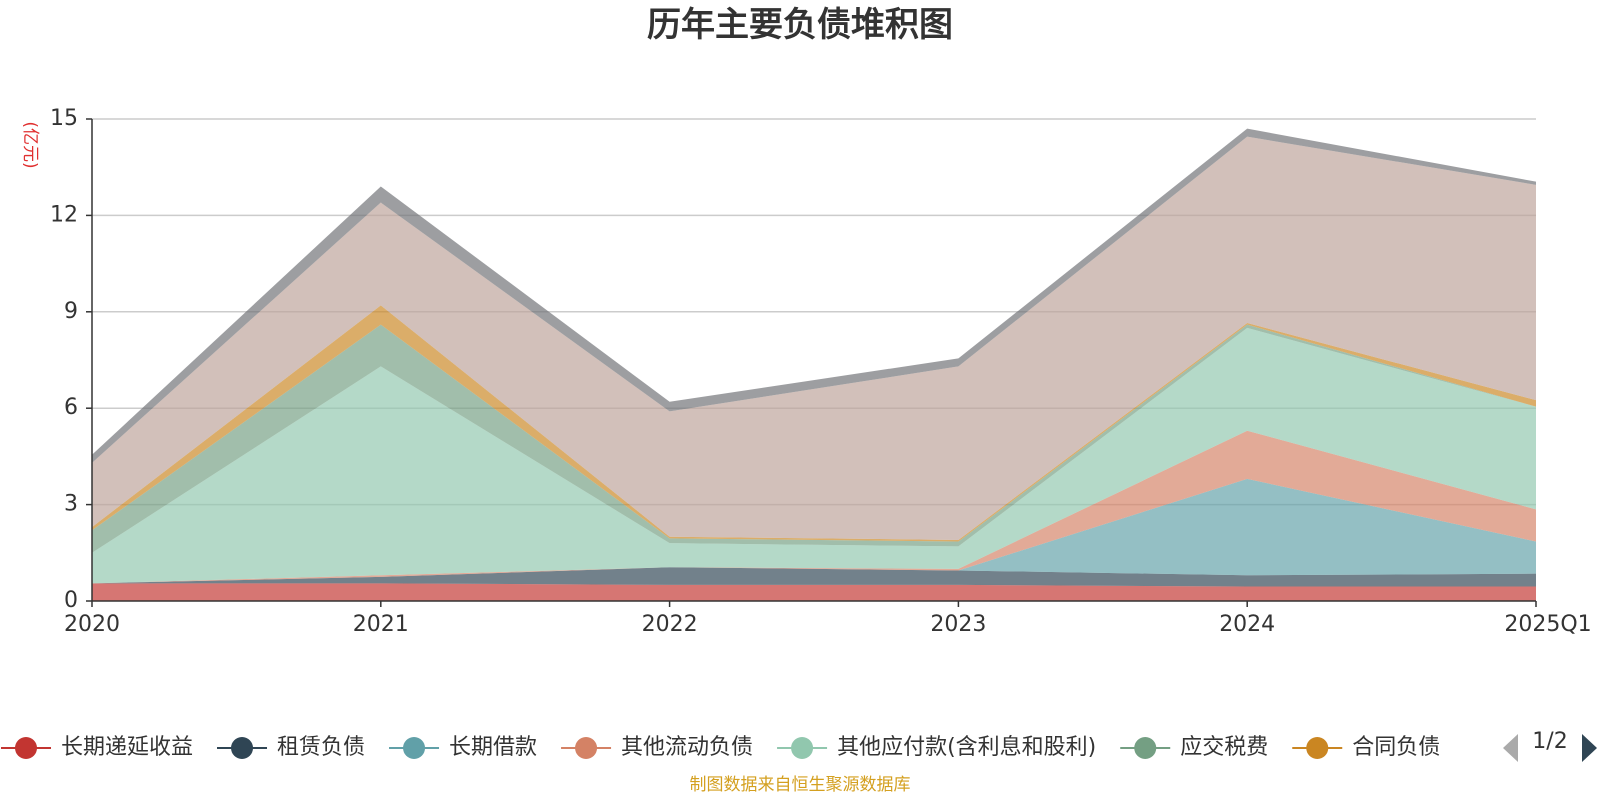 This screenshot has height=800, width=1600. I want to click on x-tick-label: 2022, so click(670, 624).